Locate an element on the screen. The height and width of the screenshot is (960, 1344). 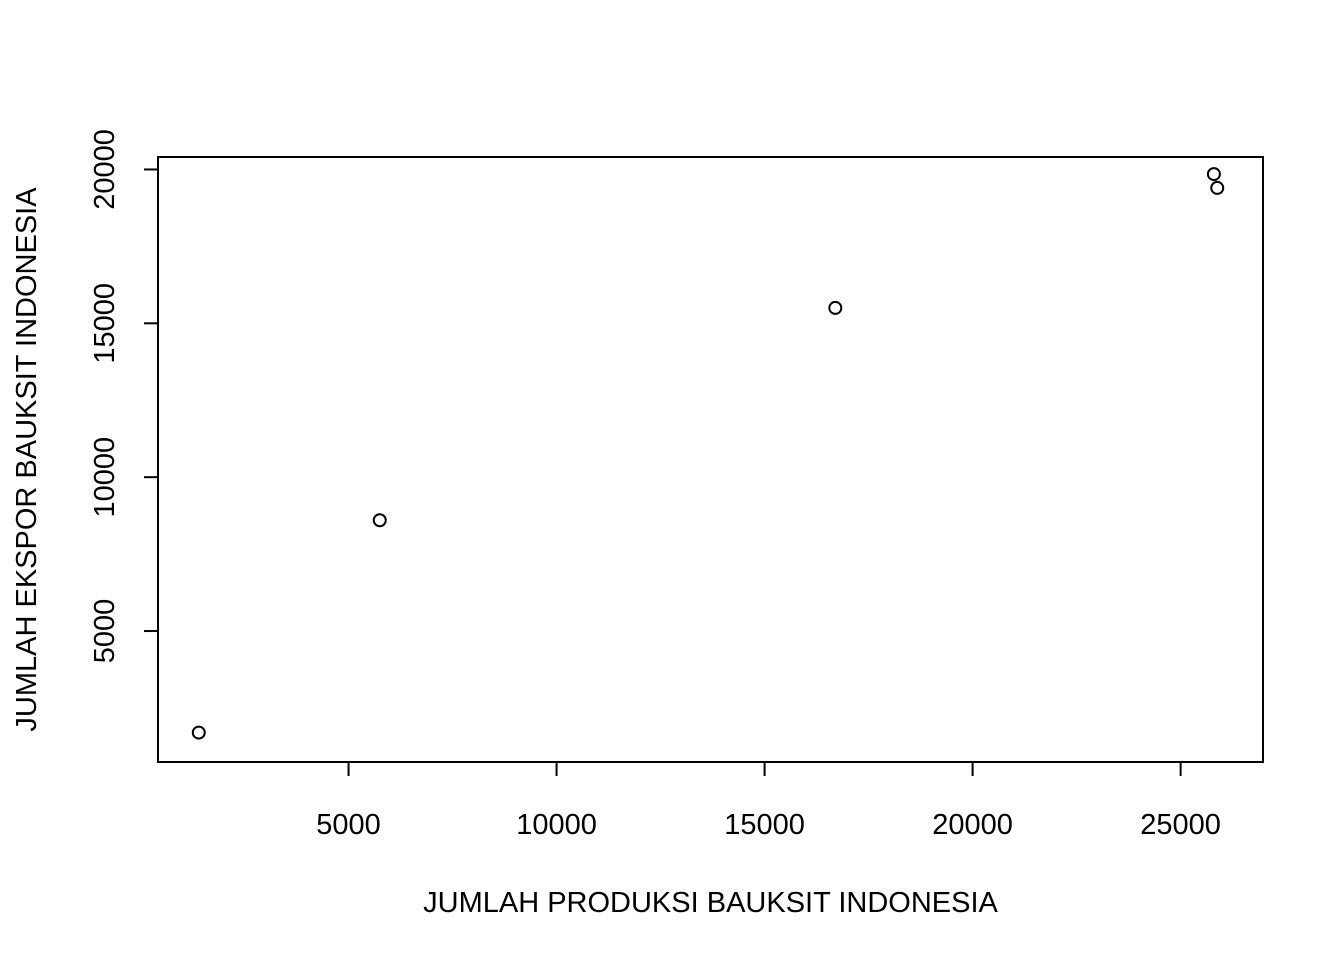
x-tick-label: 15000 is located at coordinates (764, 825).